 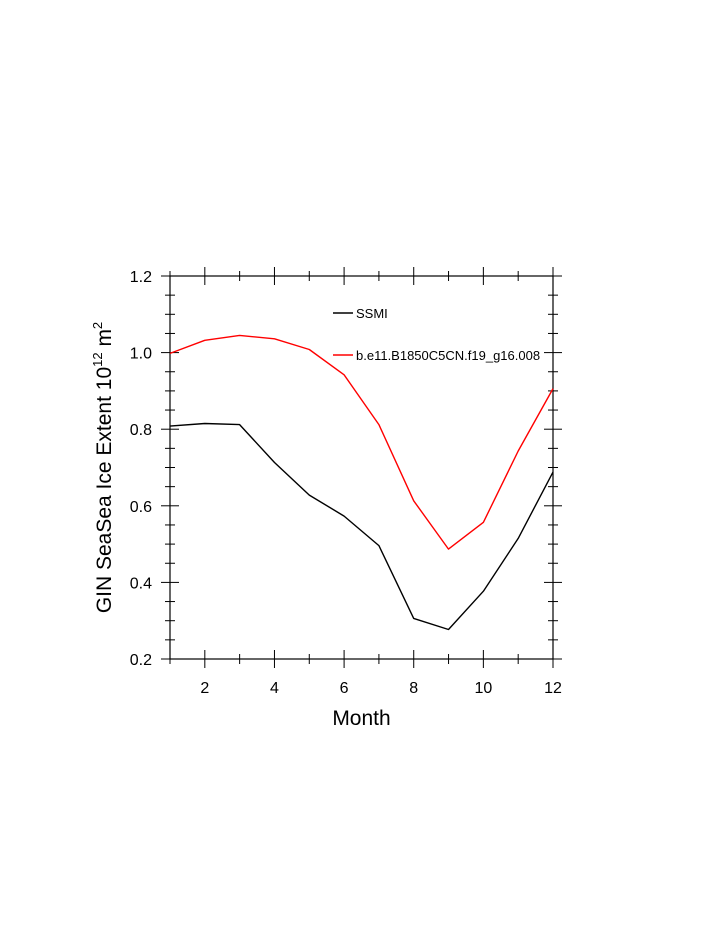 I want to click on y-tick-label: 0.8, so click(x=141, y=430).